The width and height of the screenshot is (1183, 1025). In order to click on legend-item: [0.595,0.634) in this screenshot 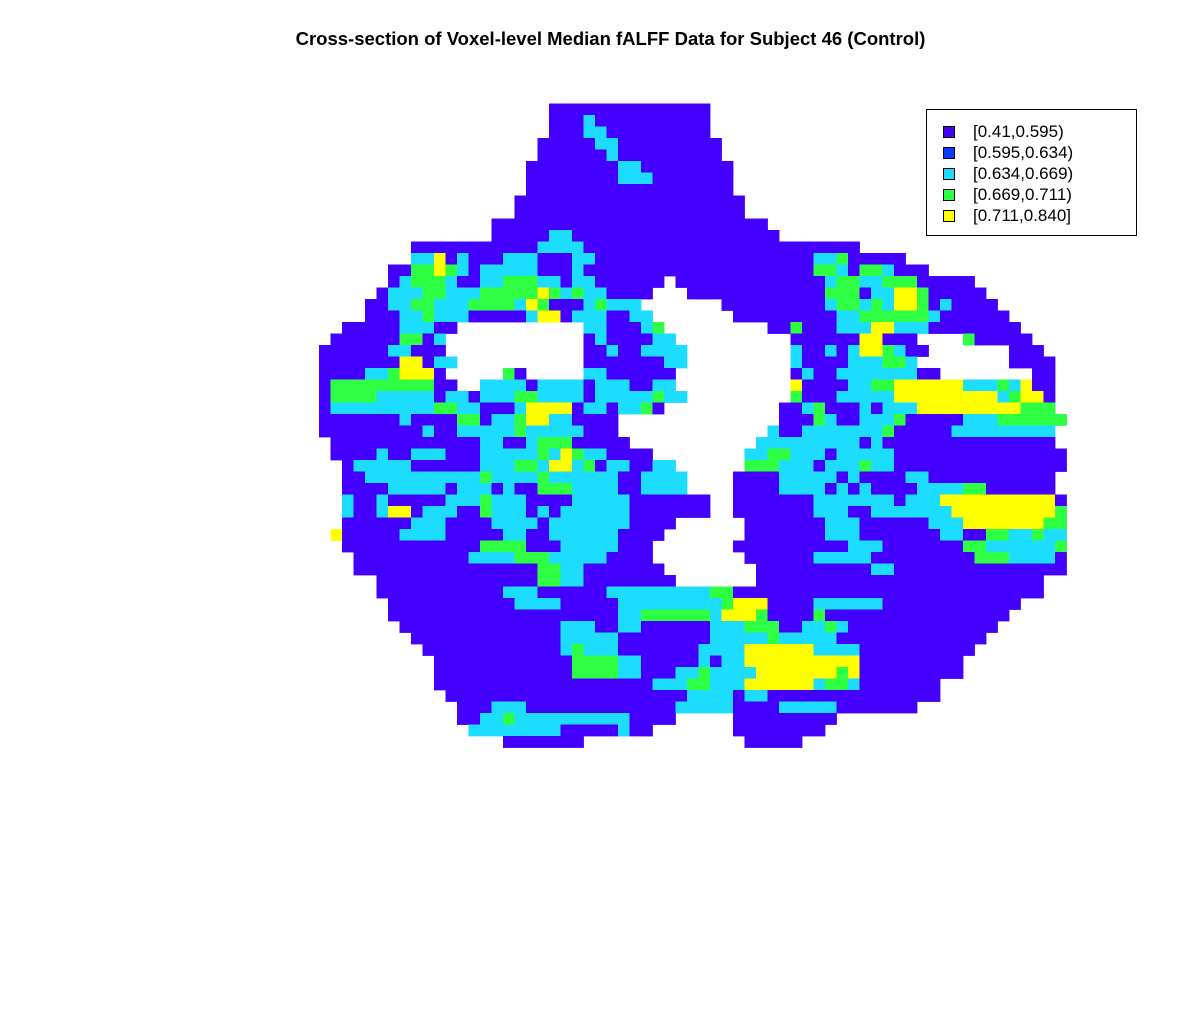, I will do `click(1008, 152)`.